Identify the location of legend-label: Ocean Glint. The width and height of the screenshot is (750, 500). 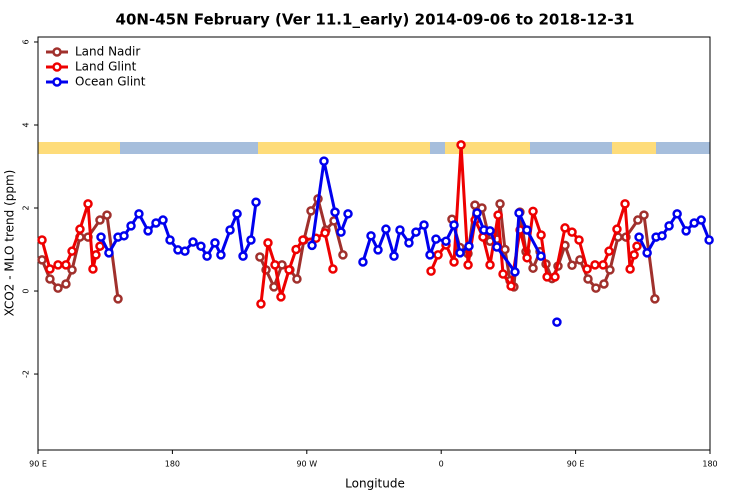
(110, 82).